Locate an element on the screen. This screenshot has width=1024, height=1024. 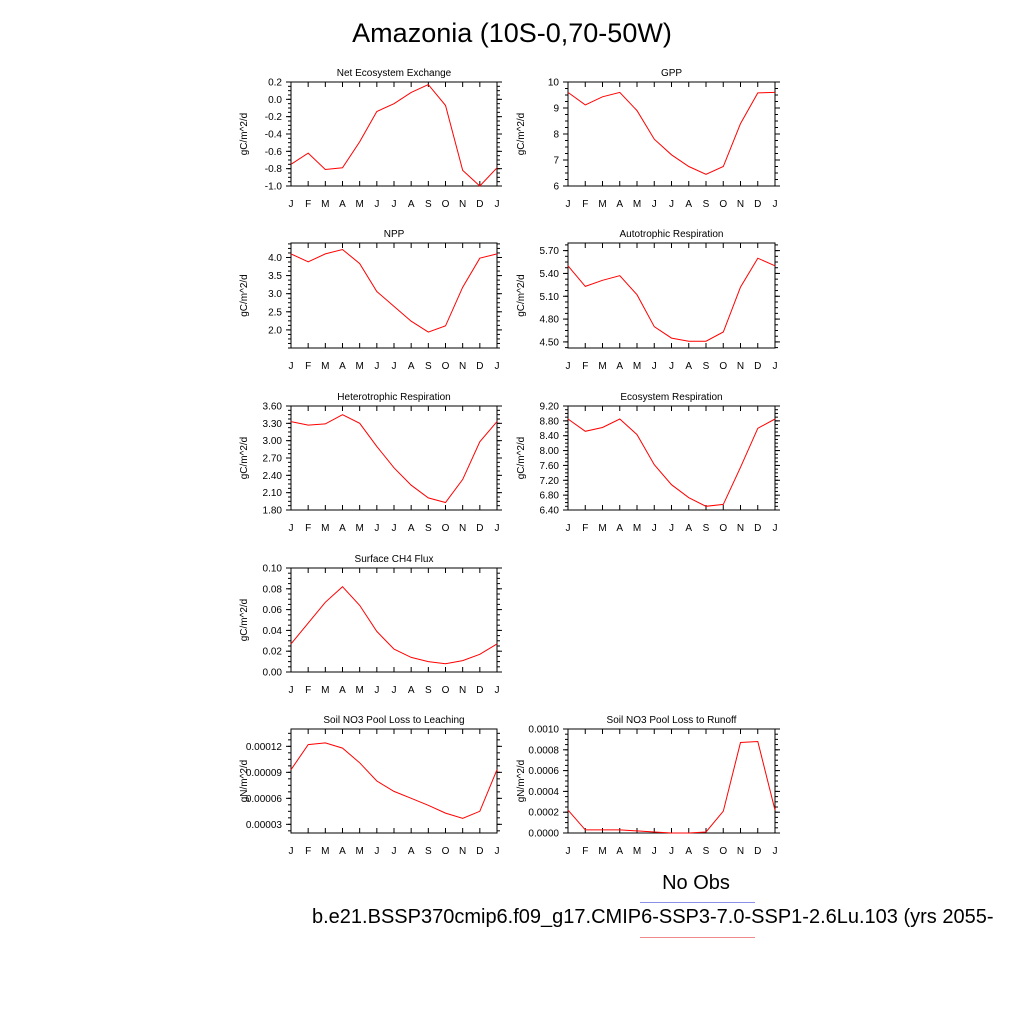
y-tick-label: 2.40 is located at coordinates (273, 476).